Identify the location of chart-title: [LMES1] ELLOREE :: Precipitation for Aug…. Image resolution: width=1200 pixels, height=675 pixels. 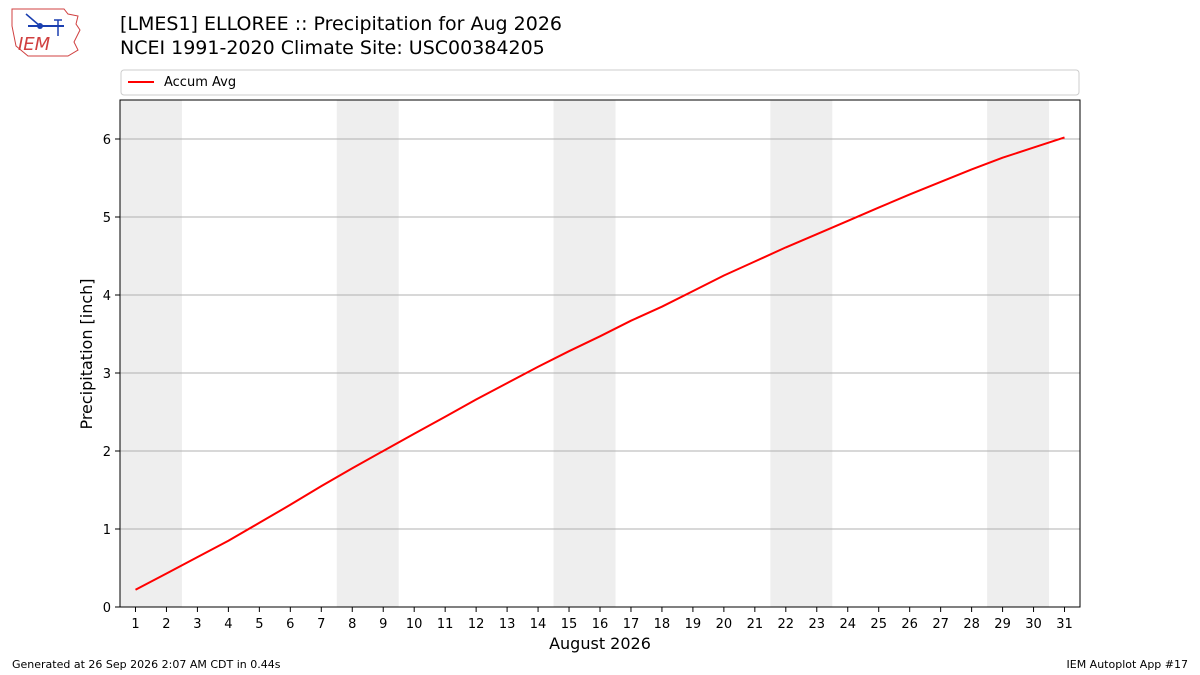
(341, 36).